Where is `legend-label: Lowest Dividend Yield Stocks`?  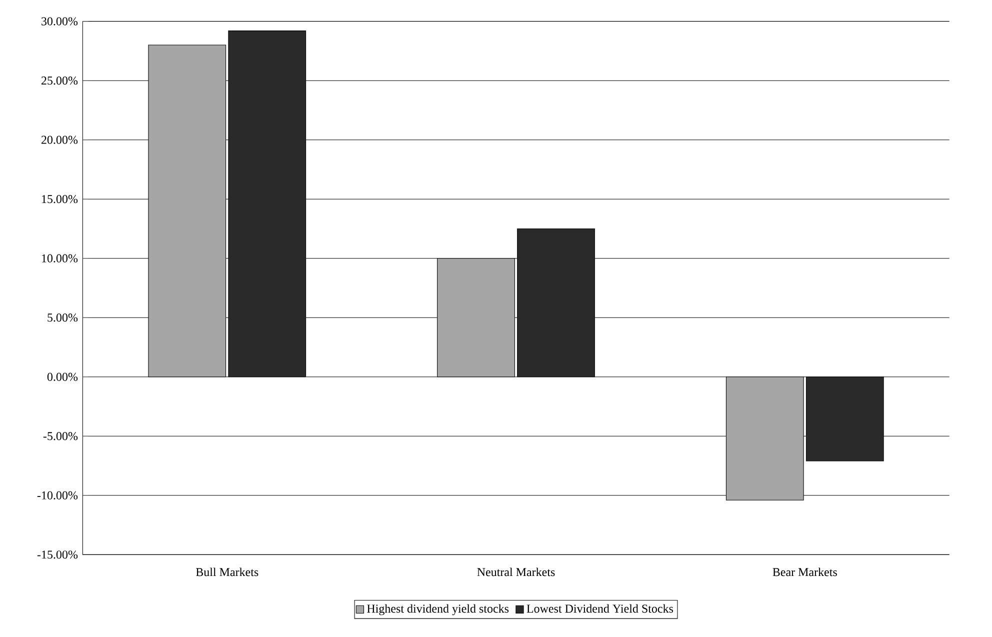 legend-label: Lowest Dividend Yield Stocks is located at coordinates (600, 608).